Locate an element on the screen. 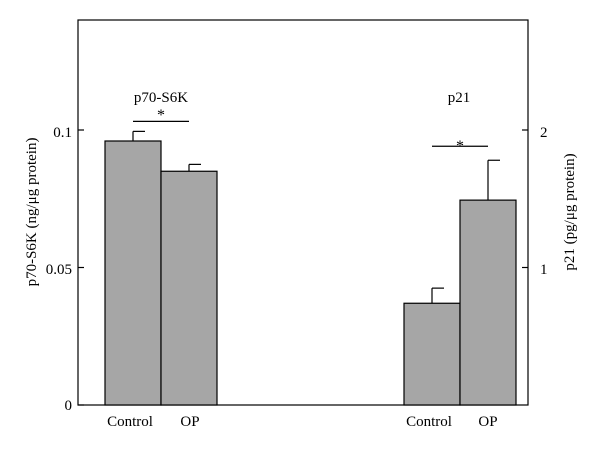 The image size is (600, 454). right-tick-label-0: 1 is located at coordinates (544, 270).